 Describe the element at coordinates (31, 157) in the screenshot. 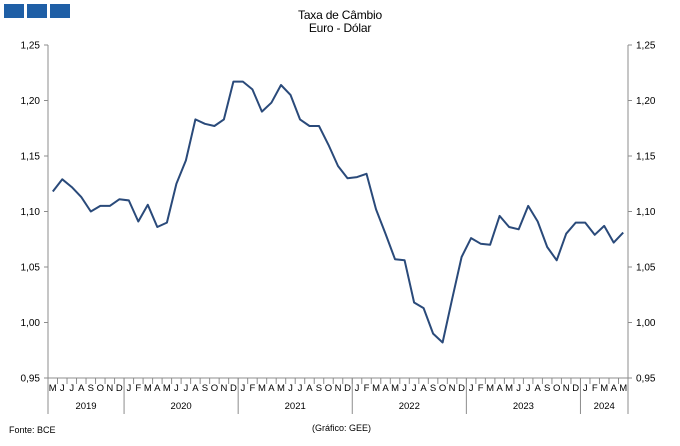

I see `y-tick-label-left: 1,15` at that location.